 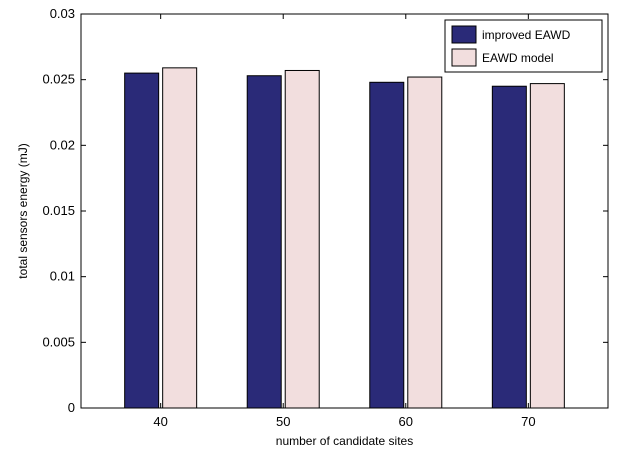 What do you see at coordinates (62, 276) in the screenshot?
I see `y-tick-label: 0.01` at bounding box center [62, 276].